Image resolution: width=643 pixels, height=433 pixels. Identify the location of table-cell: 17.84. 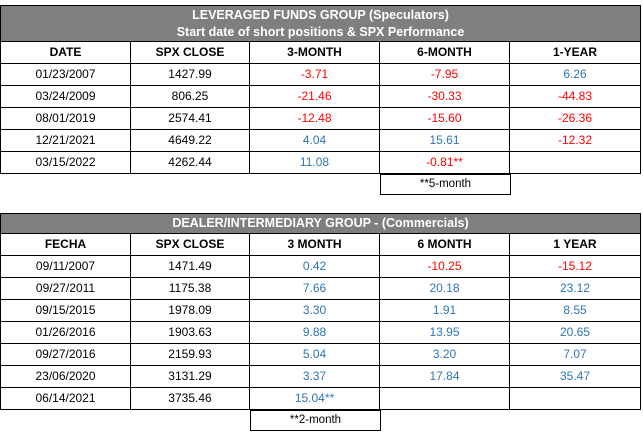
(445, 377).